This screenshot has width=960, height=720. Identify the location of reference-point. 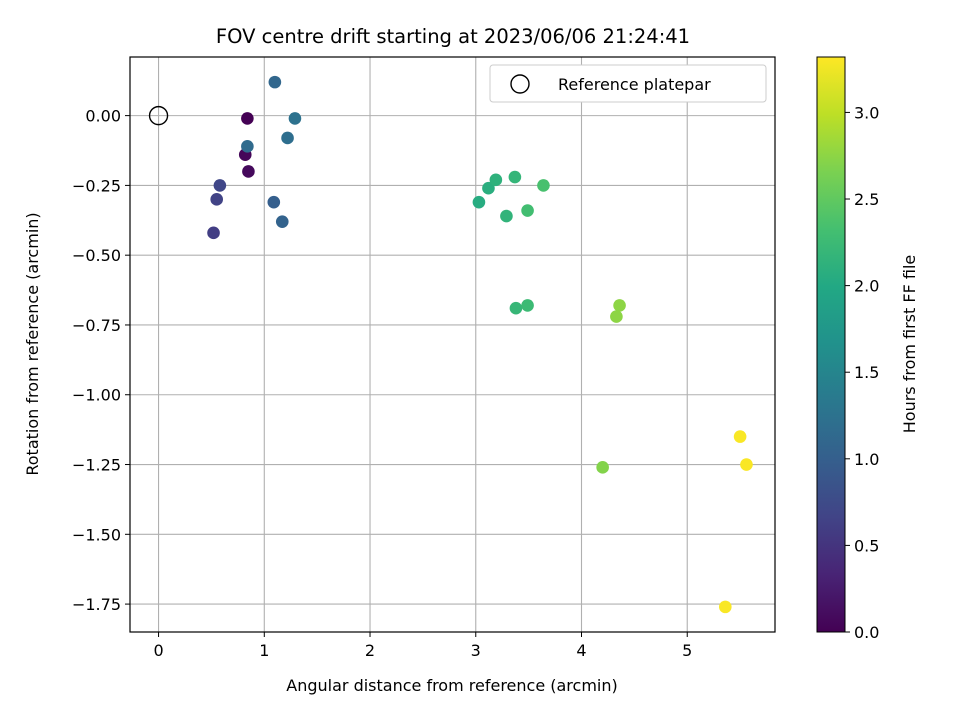
(158, 115).